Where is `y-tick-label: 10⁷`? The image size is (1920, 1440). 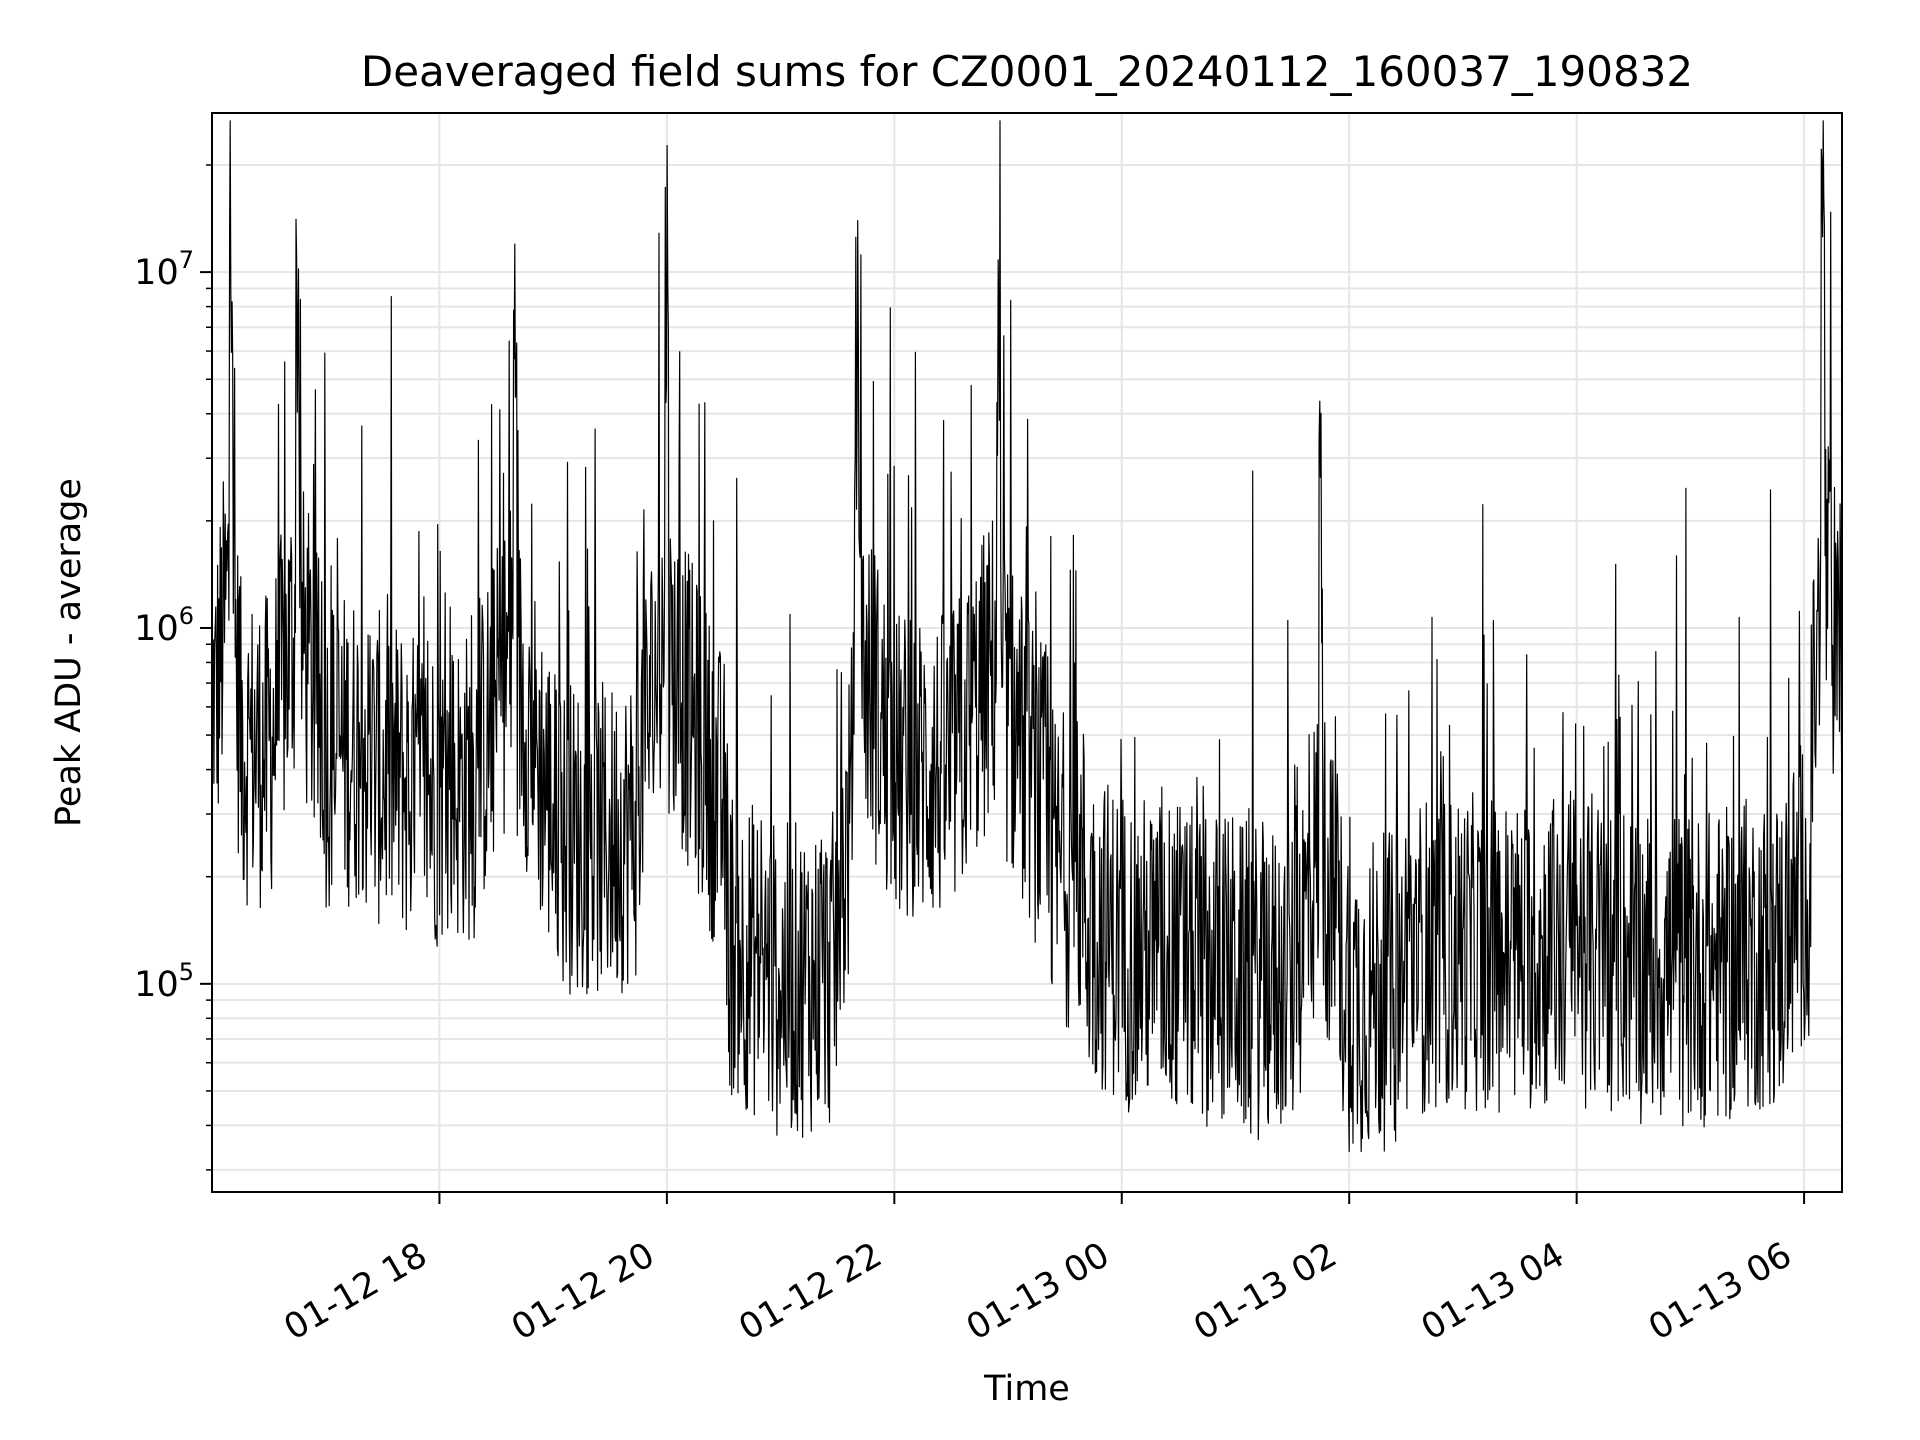
y-tick-label: 10⁷ is located at coordinates (164, 269).